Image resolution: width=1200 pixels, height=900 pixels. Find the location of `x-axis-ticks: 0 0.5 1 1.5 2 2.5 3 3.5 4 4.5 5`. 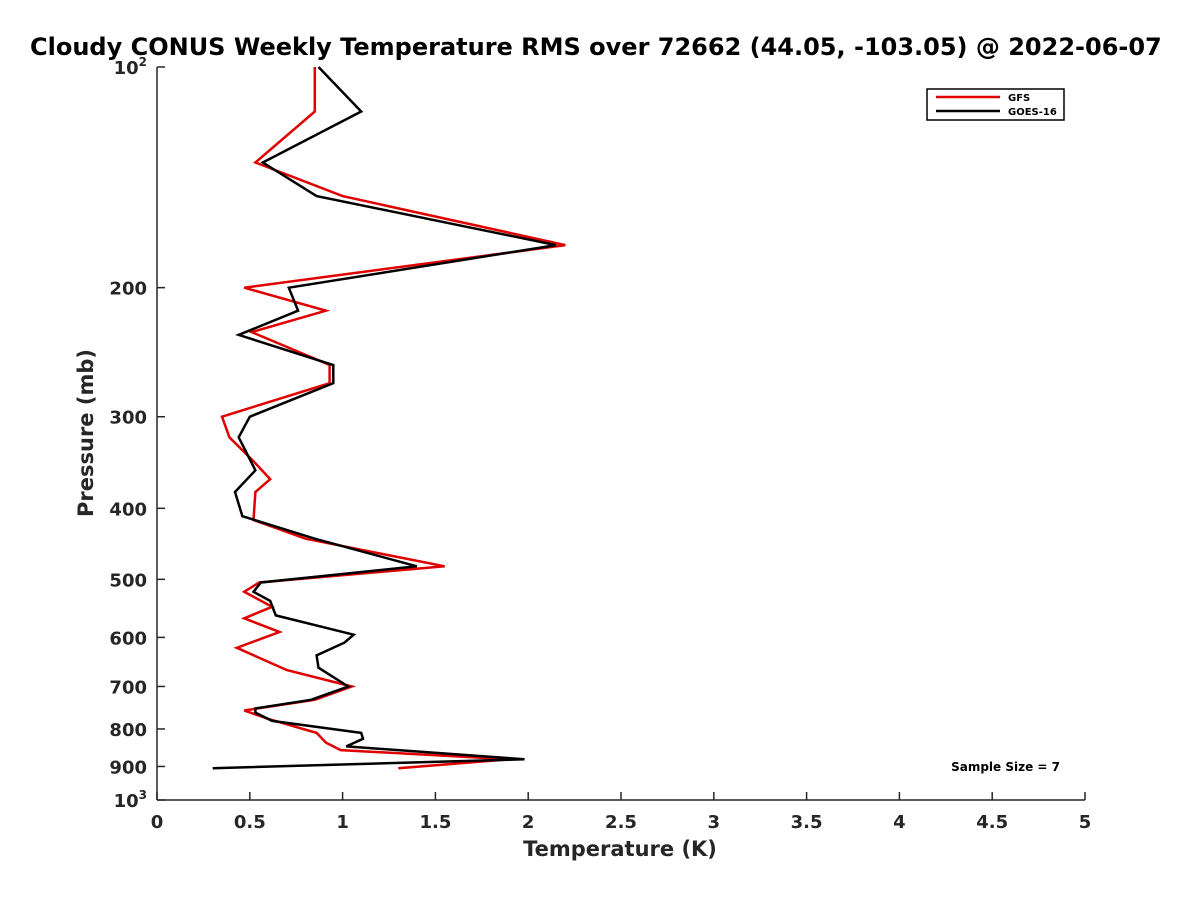

x-axis-ticks: 0 0.5 1 1.5 2 2.5 3 3.5 4 4.5 5 is located at coordinates (621, 812).